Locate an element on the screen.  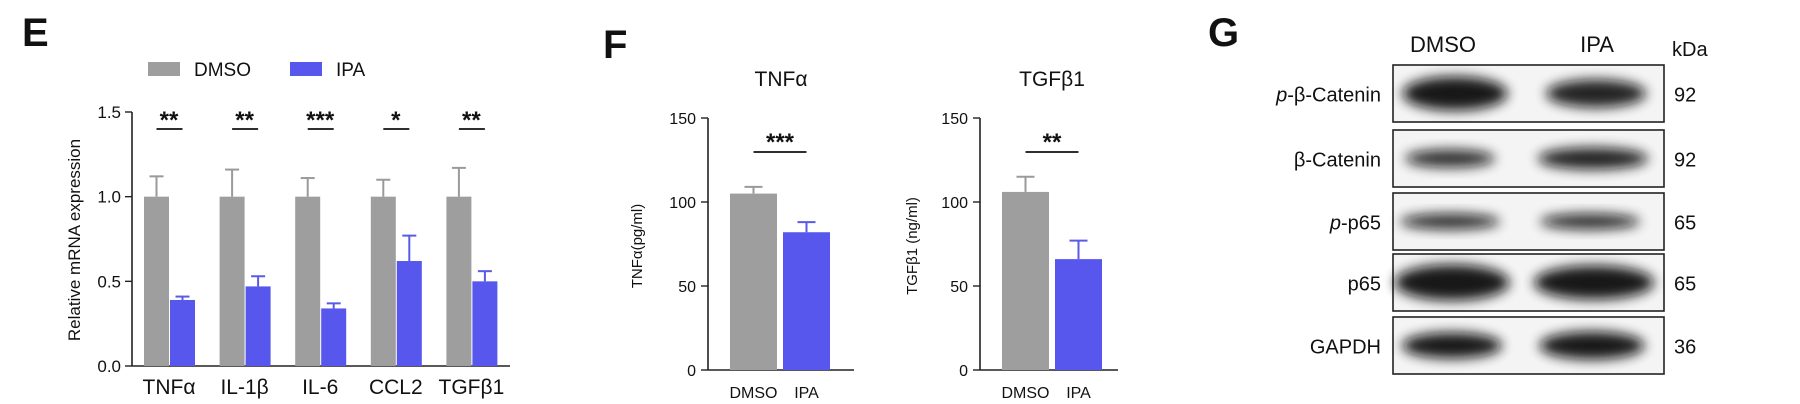
e-x-tick-label: TGFβ1 is located at coordinates (472, 387).